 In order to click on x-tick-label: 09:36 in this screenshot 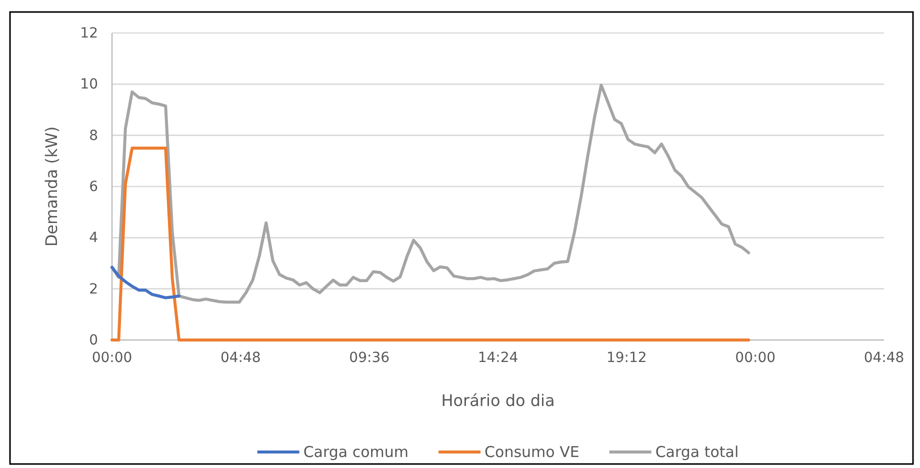, I will do `click(369, 358)`.